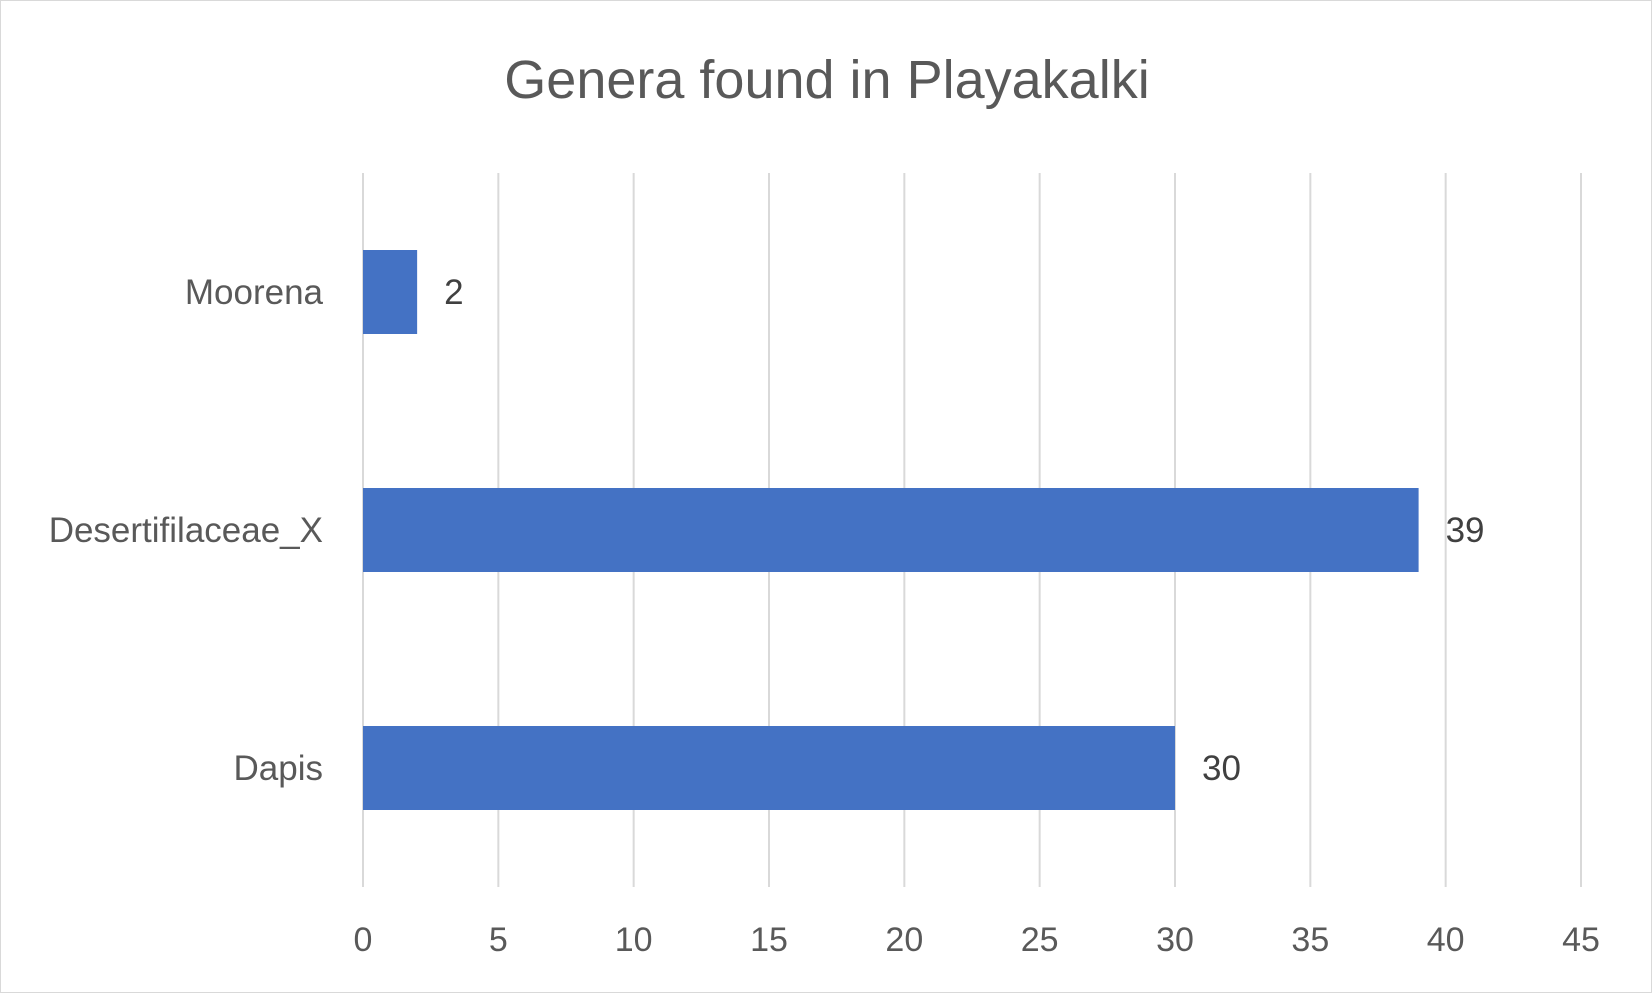  Describe the element at coordinates (904, 940) in the screenshot. I see `x-tick-label: 20` at that location.